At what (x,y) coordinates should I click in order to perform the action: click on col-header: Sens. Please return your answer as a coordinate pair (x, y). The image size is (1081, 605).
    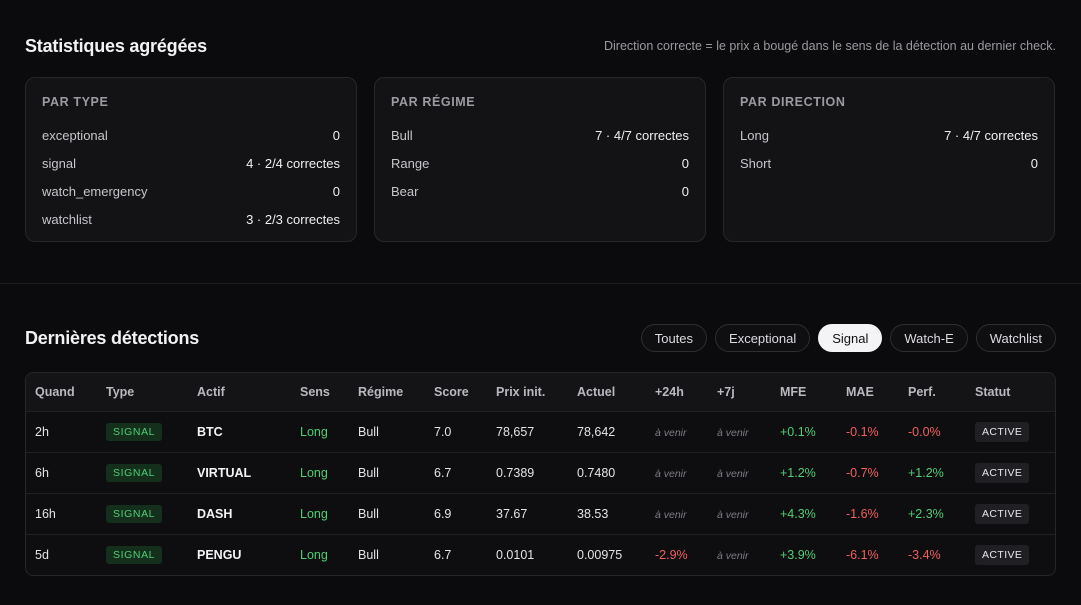
    Looking at the image, I should click on (315, 391).